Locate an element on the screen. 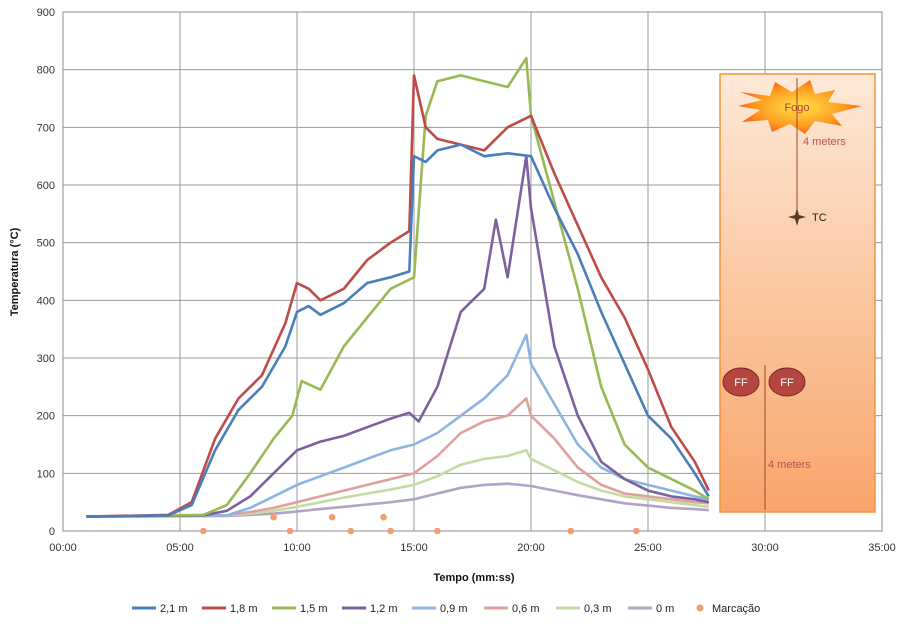 The width and height of the screenshot is (905, 630). legend-item: 0,6 m is located at coordinates (512, 609).